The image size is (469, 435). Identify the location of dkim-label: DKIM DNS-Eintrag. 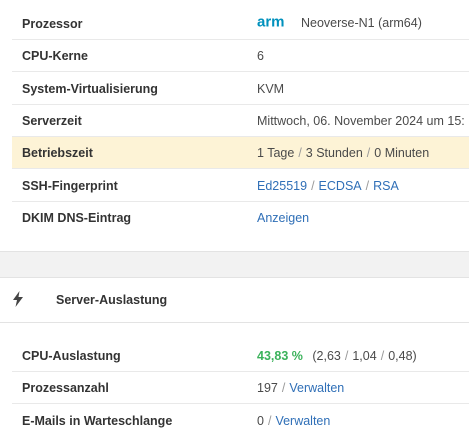
(77, 218).